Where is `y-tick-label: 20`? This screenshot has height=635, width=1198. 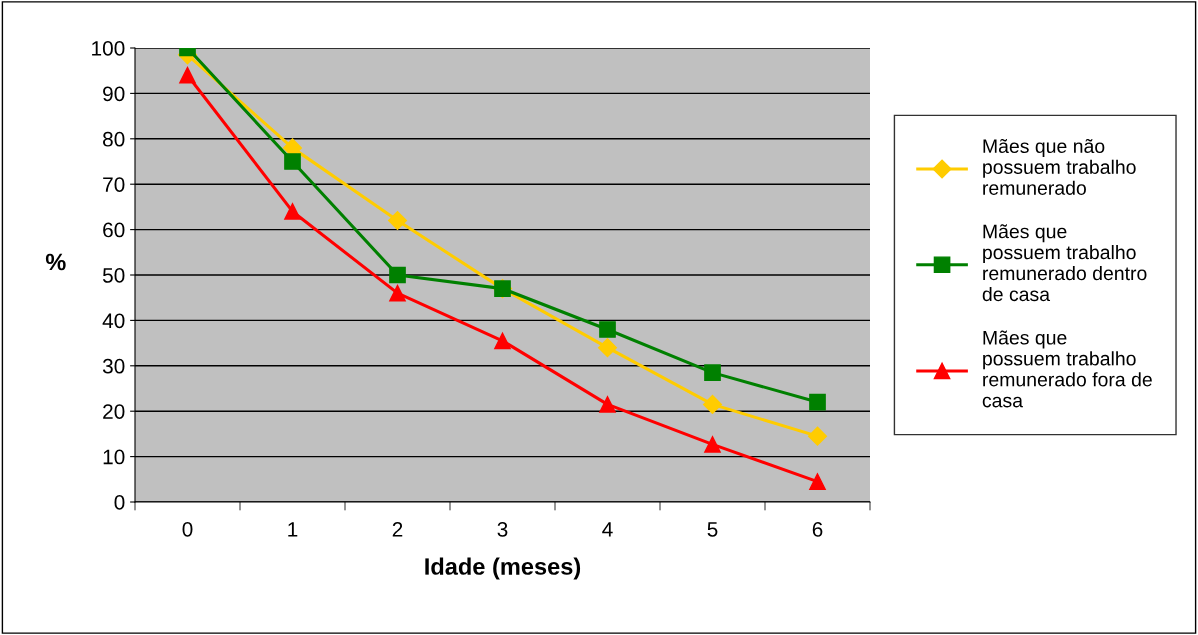
y-tick-label: 20 is located at coordinates (114, 411).